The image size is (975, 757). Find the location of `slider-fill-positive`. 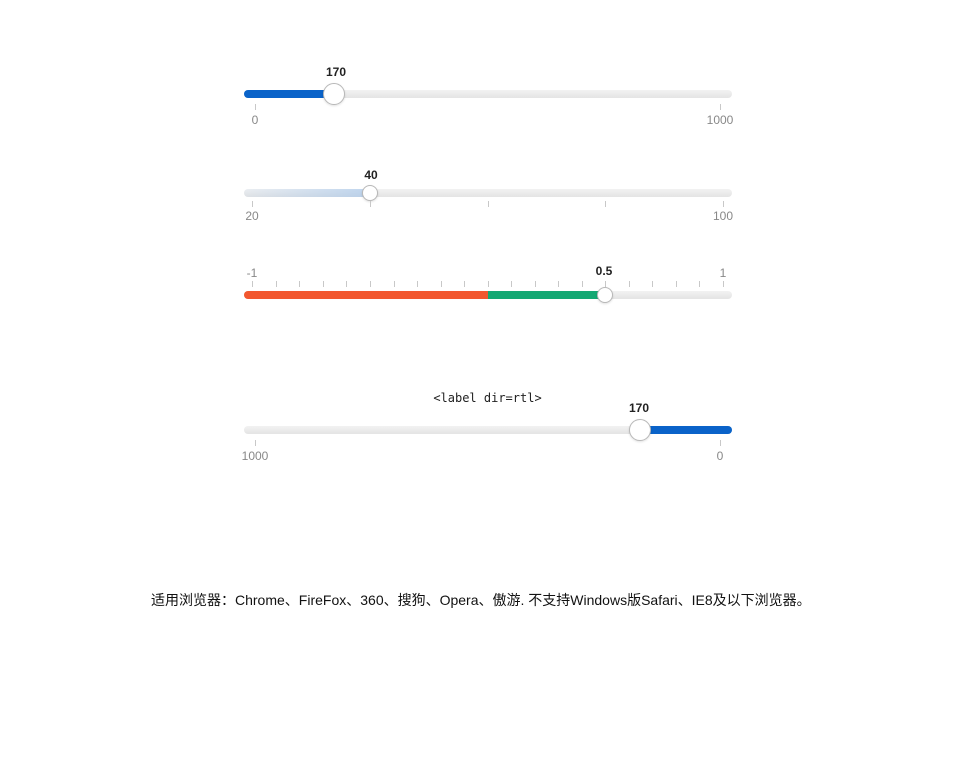

slider-fill-positive is located at coordinates (546, 295).